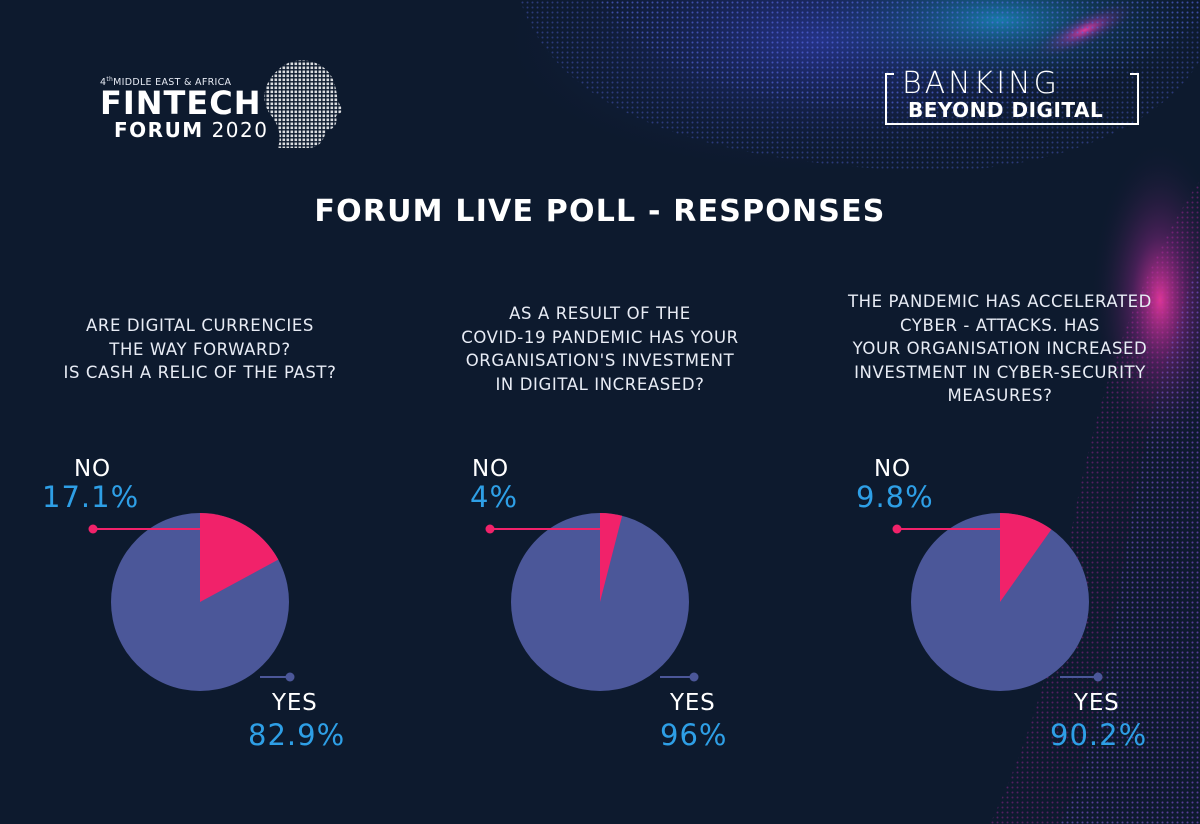  Describe the element at coordinates (181, 103) in the screenshot. I see `logo-fintech: FINTECH` at that location.